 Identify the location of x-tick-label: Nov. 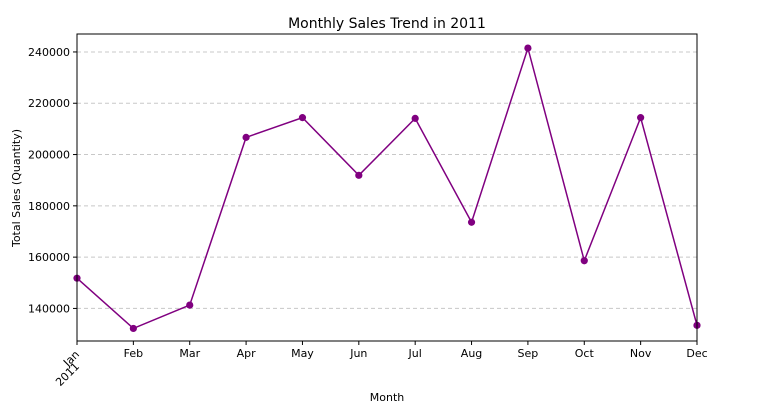
(641, 353).